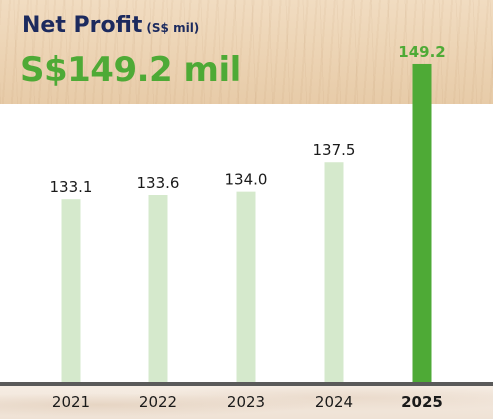  What do you see at coordinates (246, 180) in the screenshot?
I see `data-label-2023: 134.0` at bounding box center [246, 180].